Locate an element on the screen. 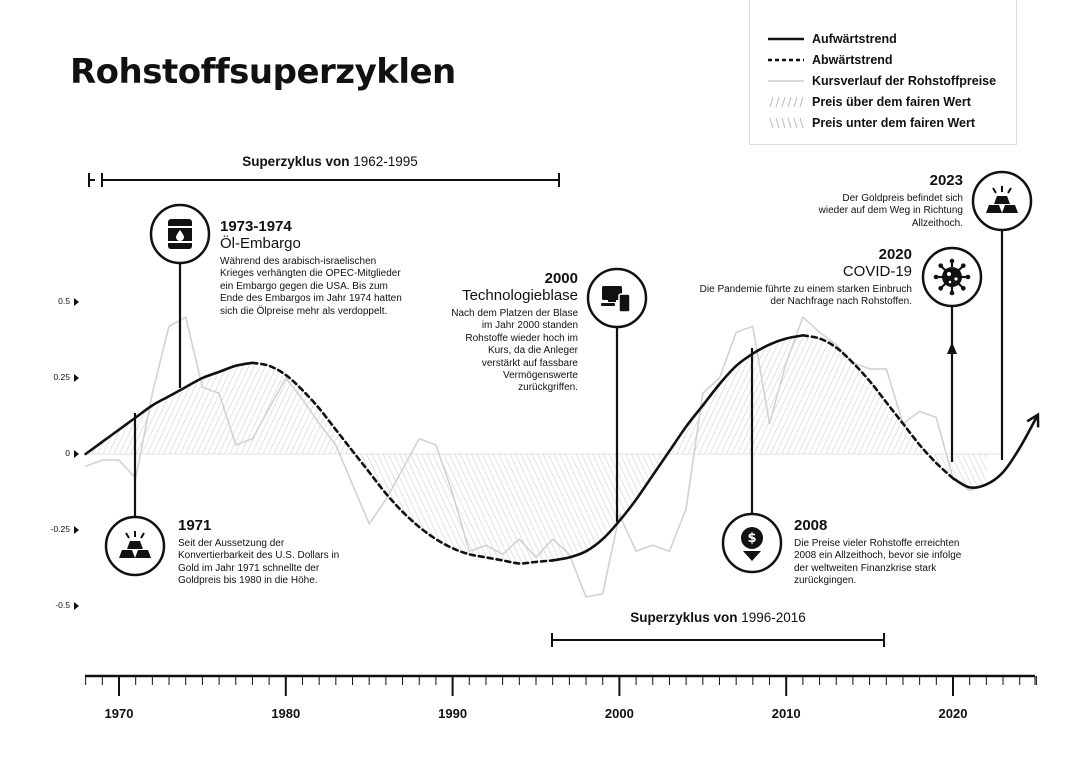 The image size is (1084, 766). price-point-1984 is located at coordinates (352, 484).